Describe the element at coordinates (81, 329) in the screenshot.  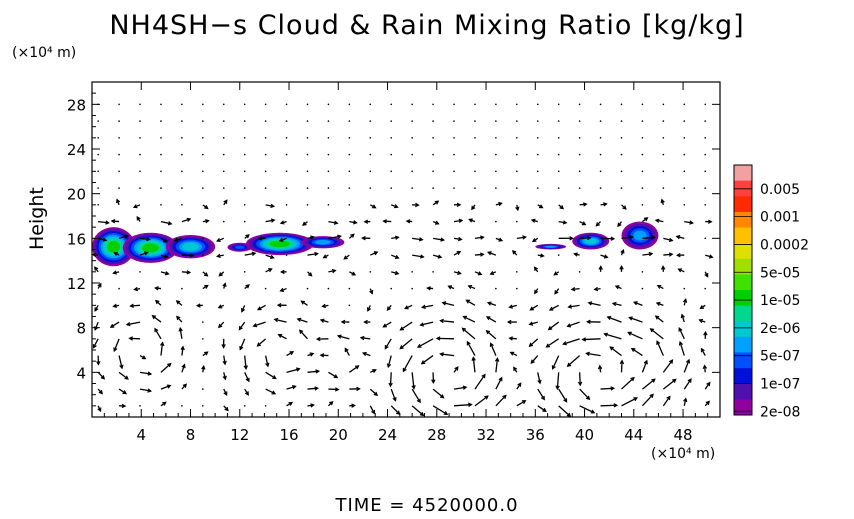
I see `y-tick-label: 8` at that location.